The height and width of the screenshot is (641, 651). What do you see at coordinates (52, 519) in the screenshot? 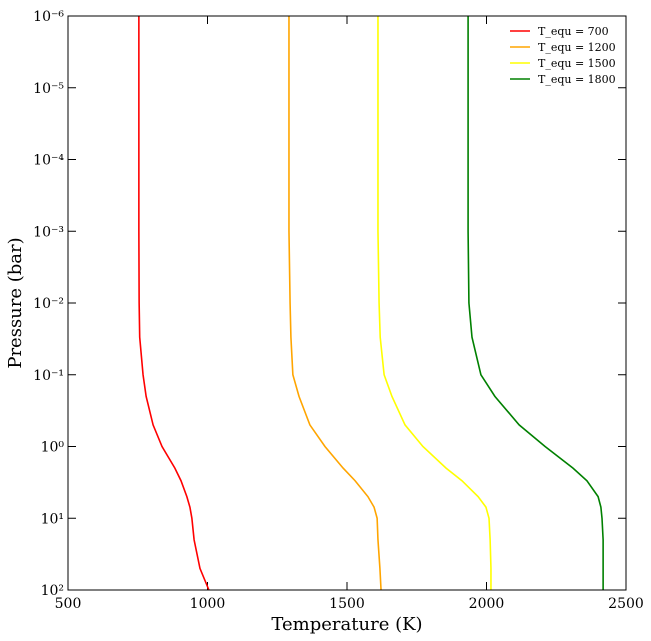
I see `y-tick-label: 10¹` at bounding box center [52, 519].